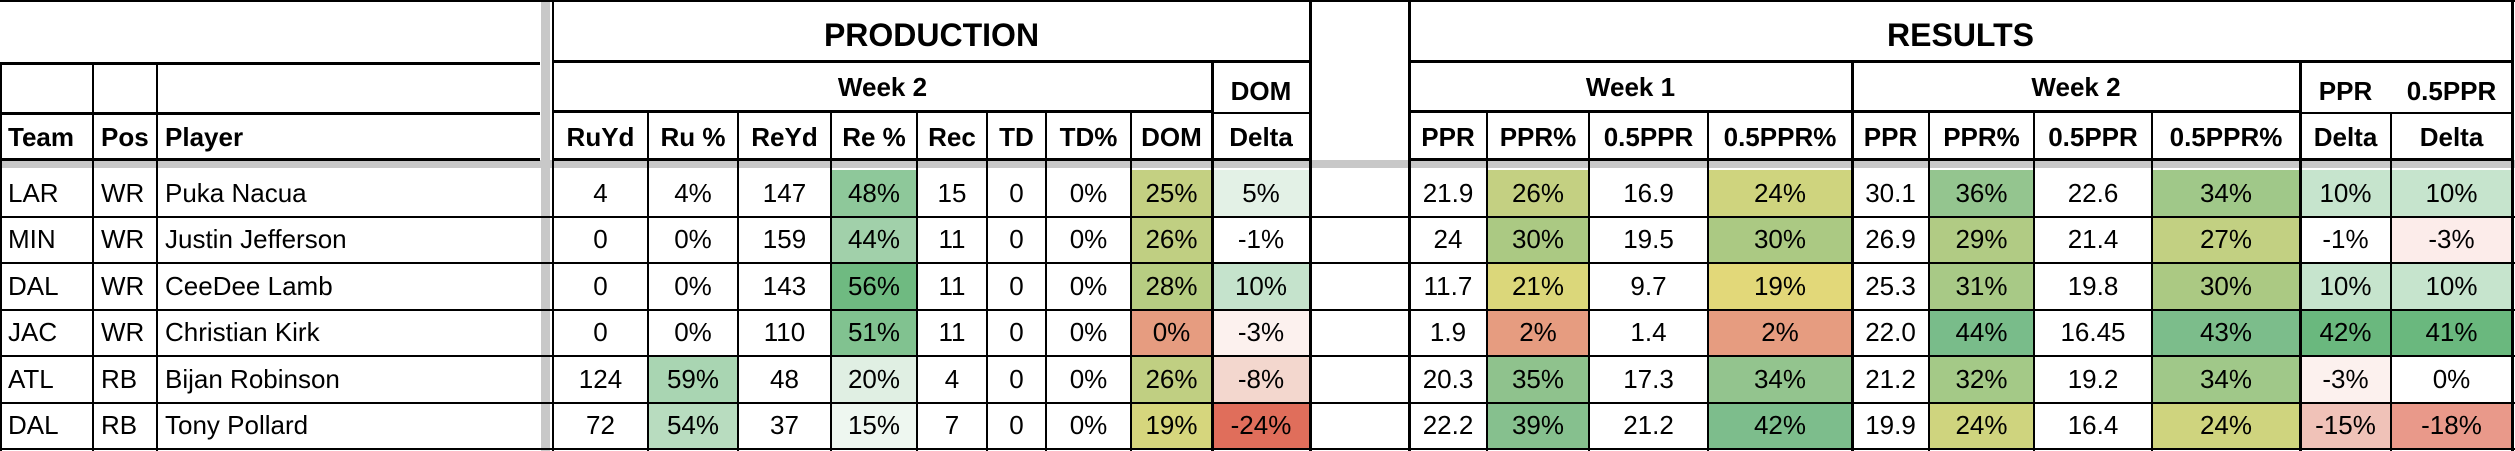 This screenshot has height=451, width=2515. Describe the element at coordinates (1538, 193) in the screenshot. I see `cell-week1: 26%` at that location.